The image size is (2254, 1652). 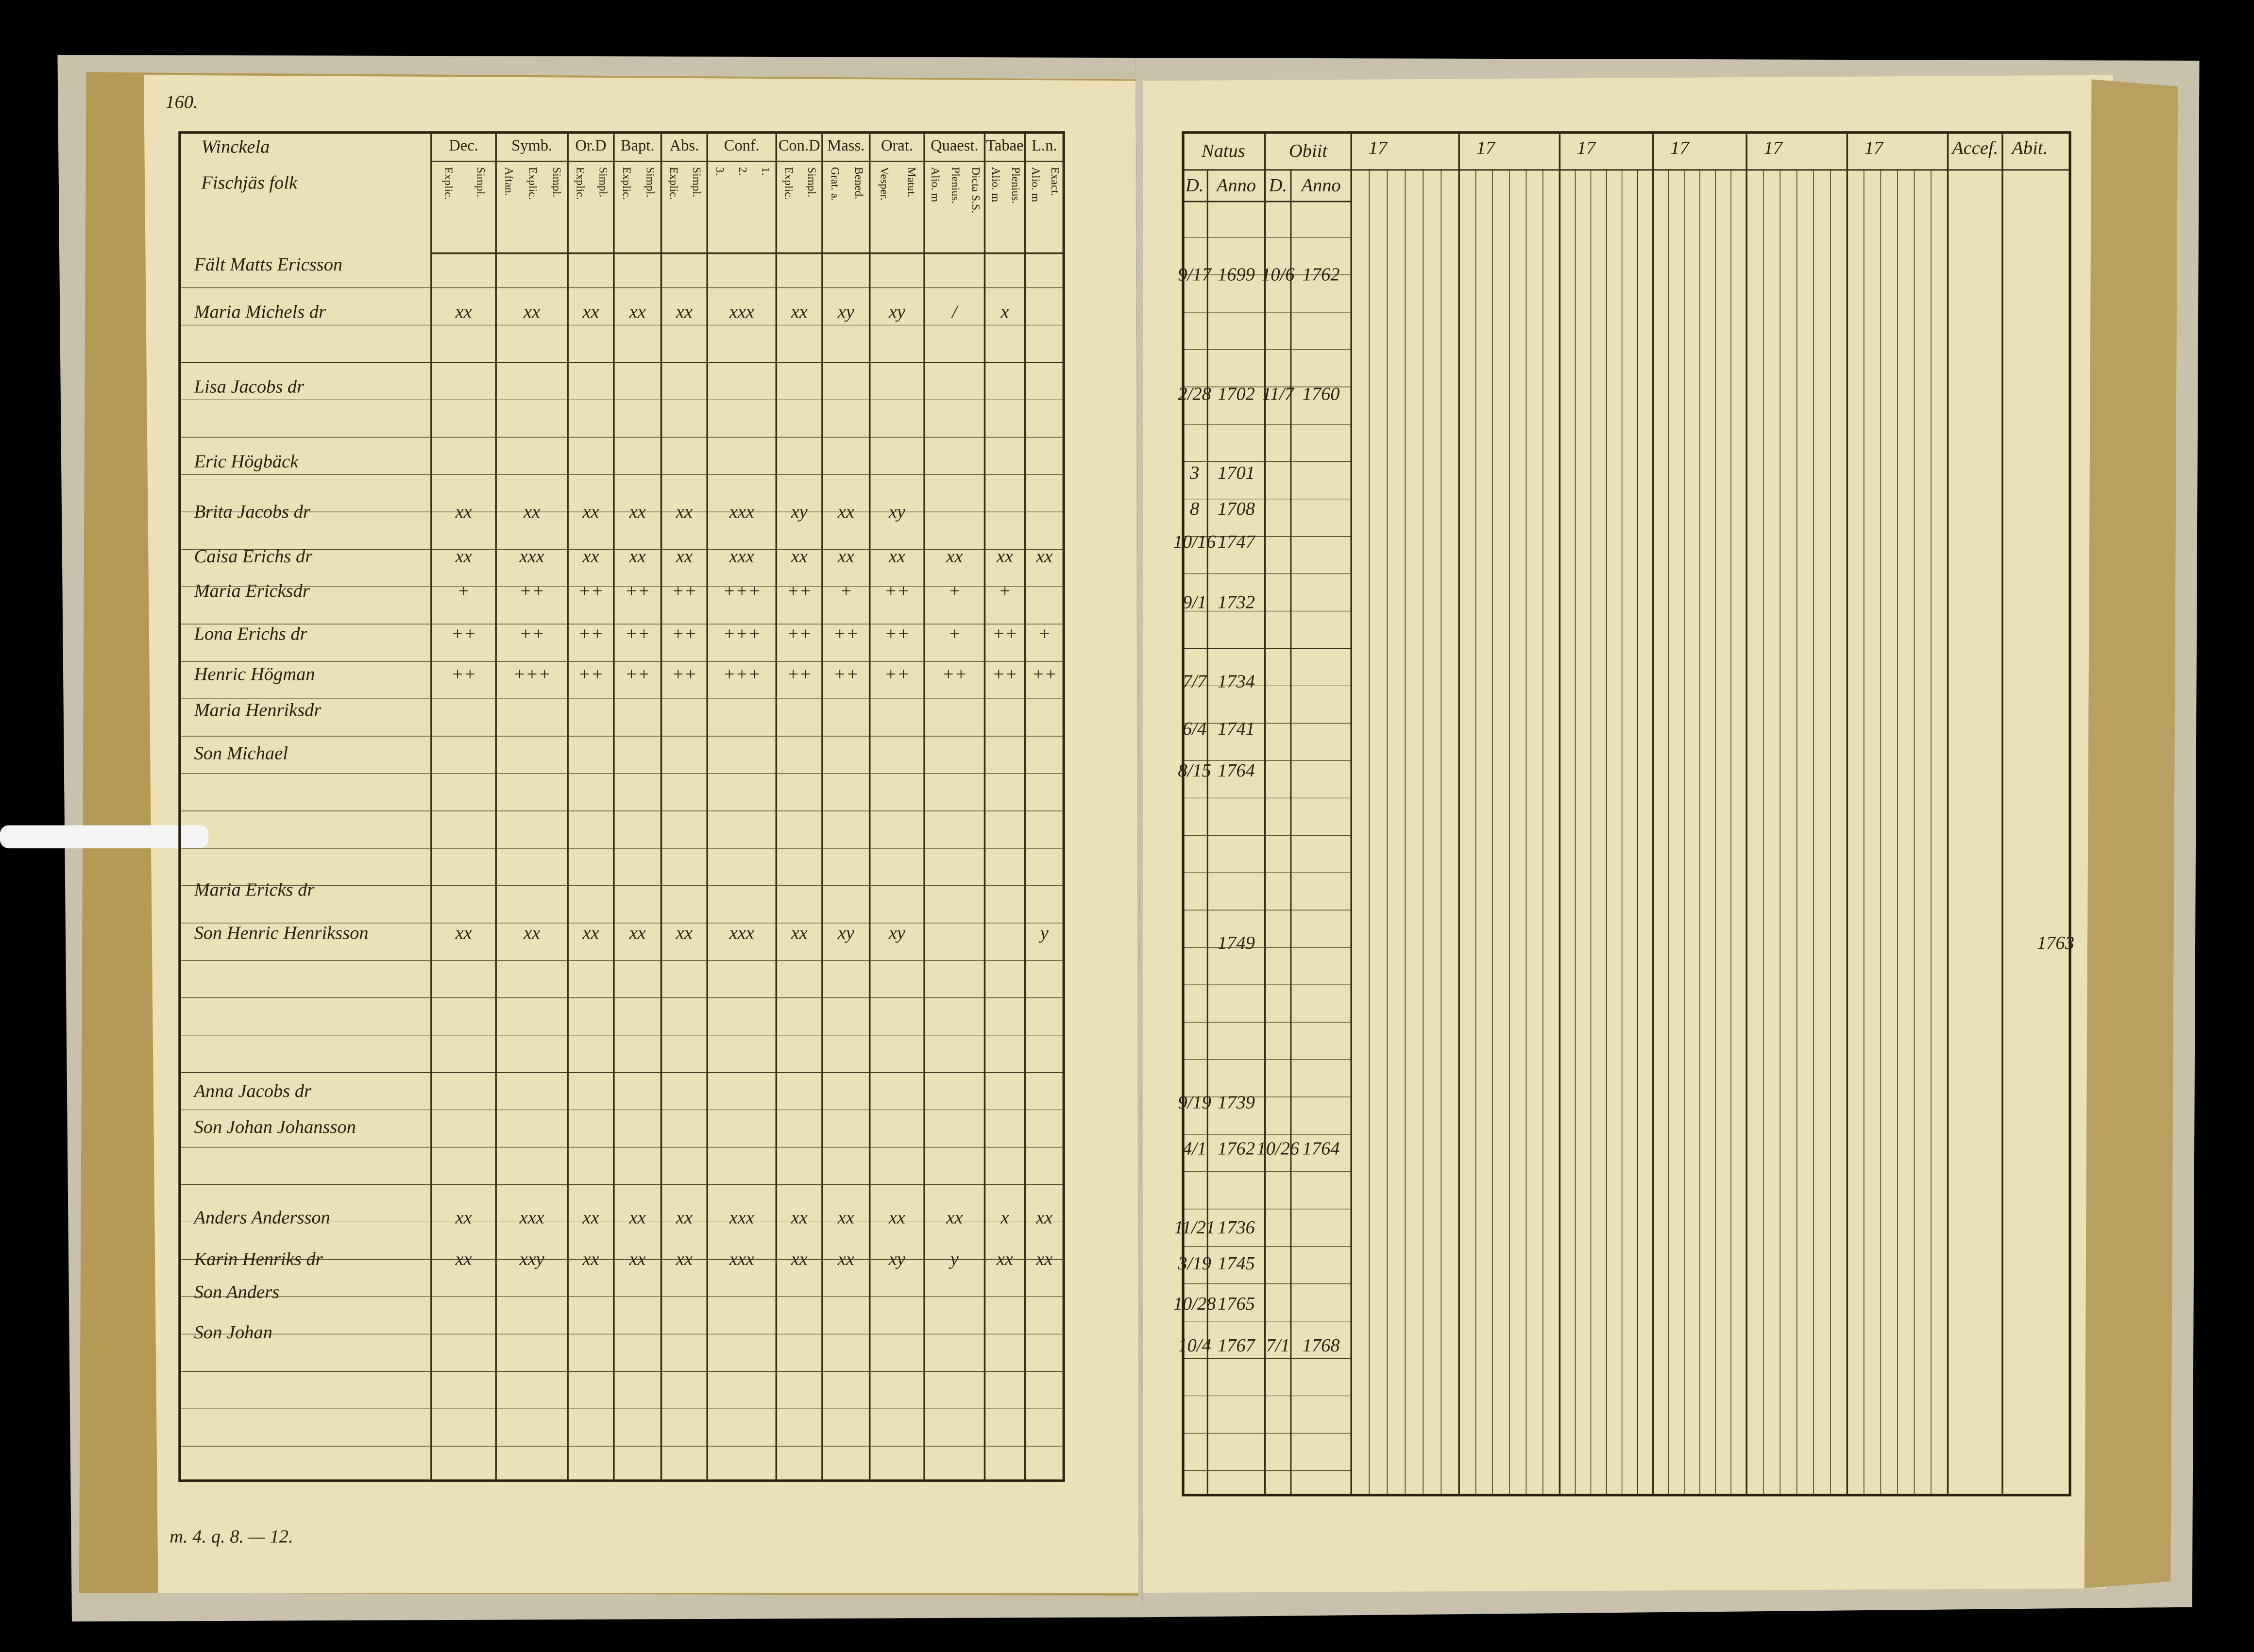 I want to click on natus-anno: 1739, so click(x=1236, y=1103).